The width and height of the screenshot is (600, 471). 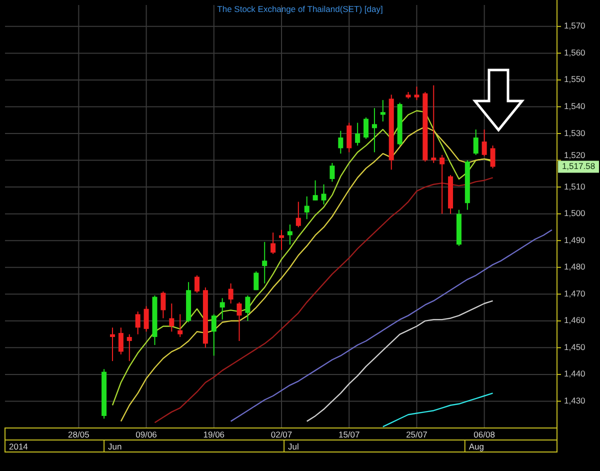 I want to click on y-tick-label: 1,510, so click(x=575, y=186).